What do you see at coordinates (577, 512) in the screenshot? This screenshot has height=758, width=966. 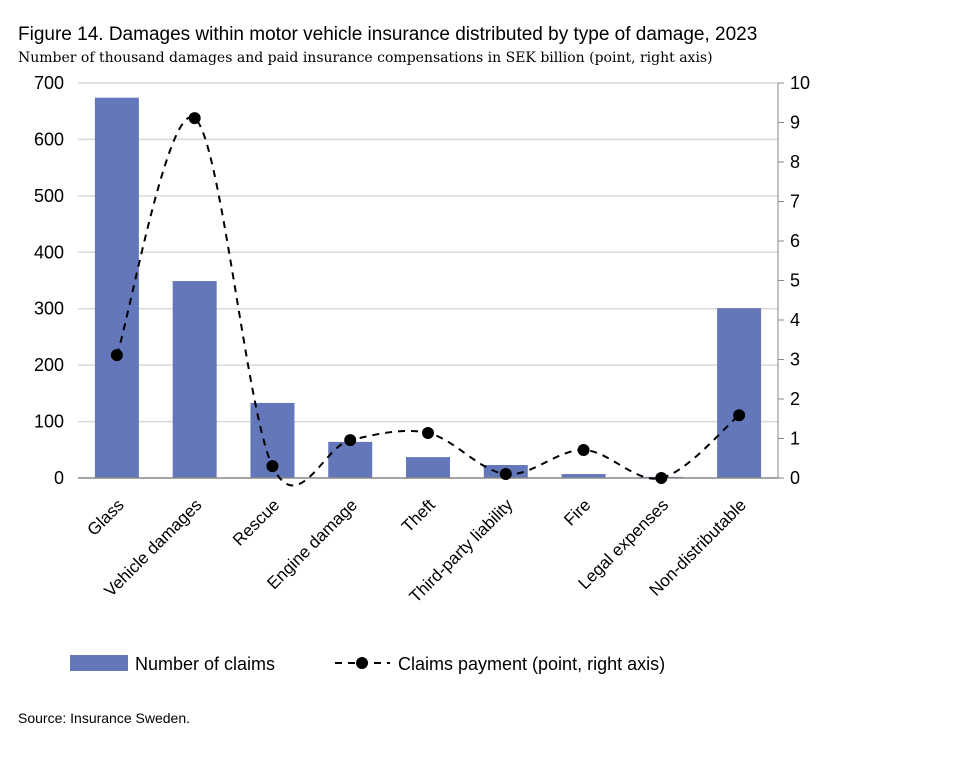 I see `x-tick-label: Fire` at bounding box center [577, 512].